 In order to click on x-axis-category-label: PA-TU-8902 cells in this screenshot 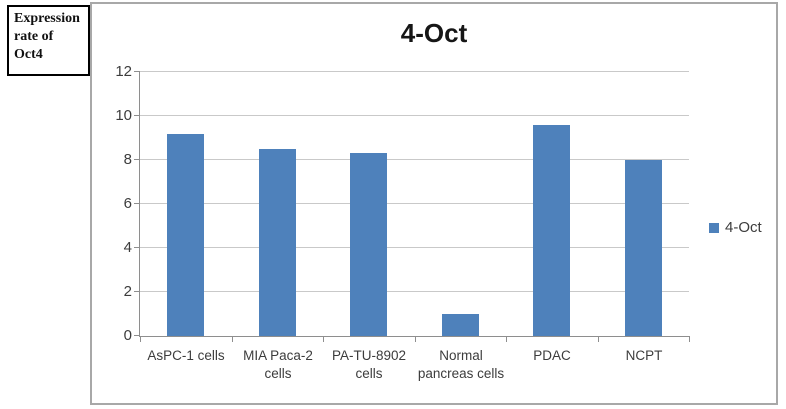, I will do `click(369, 364)`.